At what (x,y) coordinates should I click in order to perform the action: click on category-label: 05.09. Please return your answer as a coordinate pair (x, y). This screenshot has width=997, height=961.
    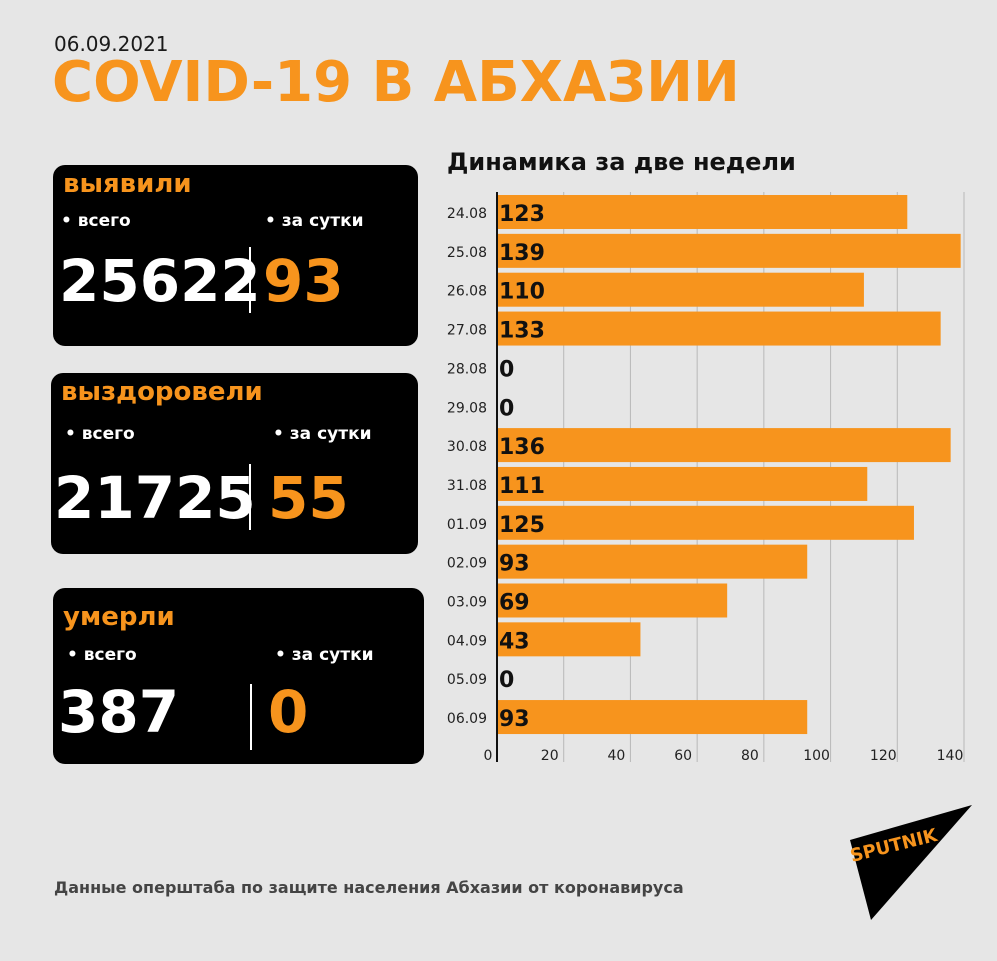
    Looking at the image, I should click on (467, 680).